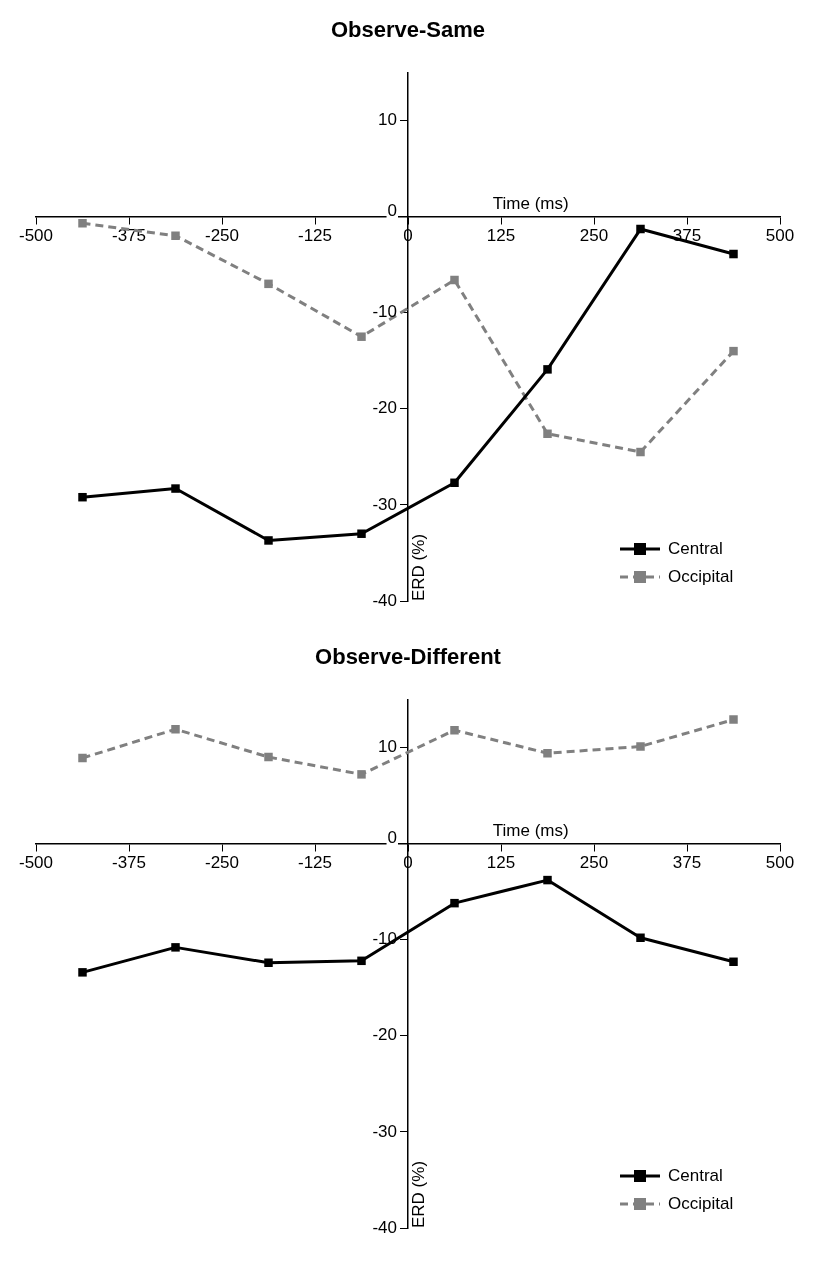  What do you see at coordinates (687, 863) in the screenshot?
I see `x-tick-label: 375` at bounding box center [687, 863].